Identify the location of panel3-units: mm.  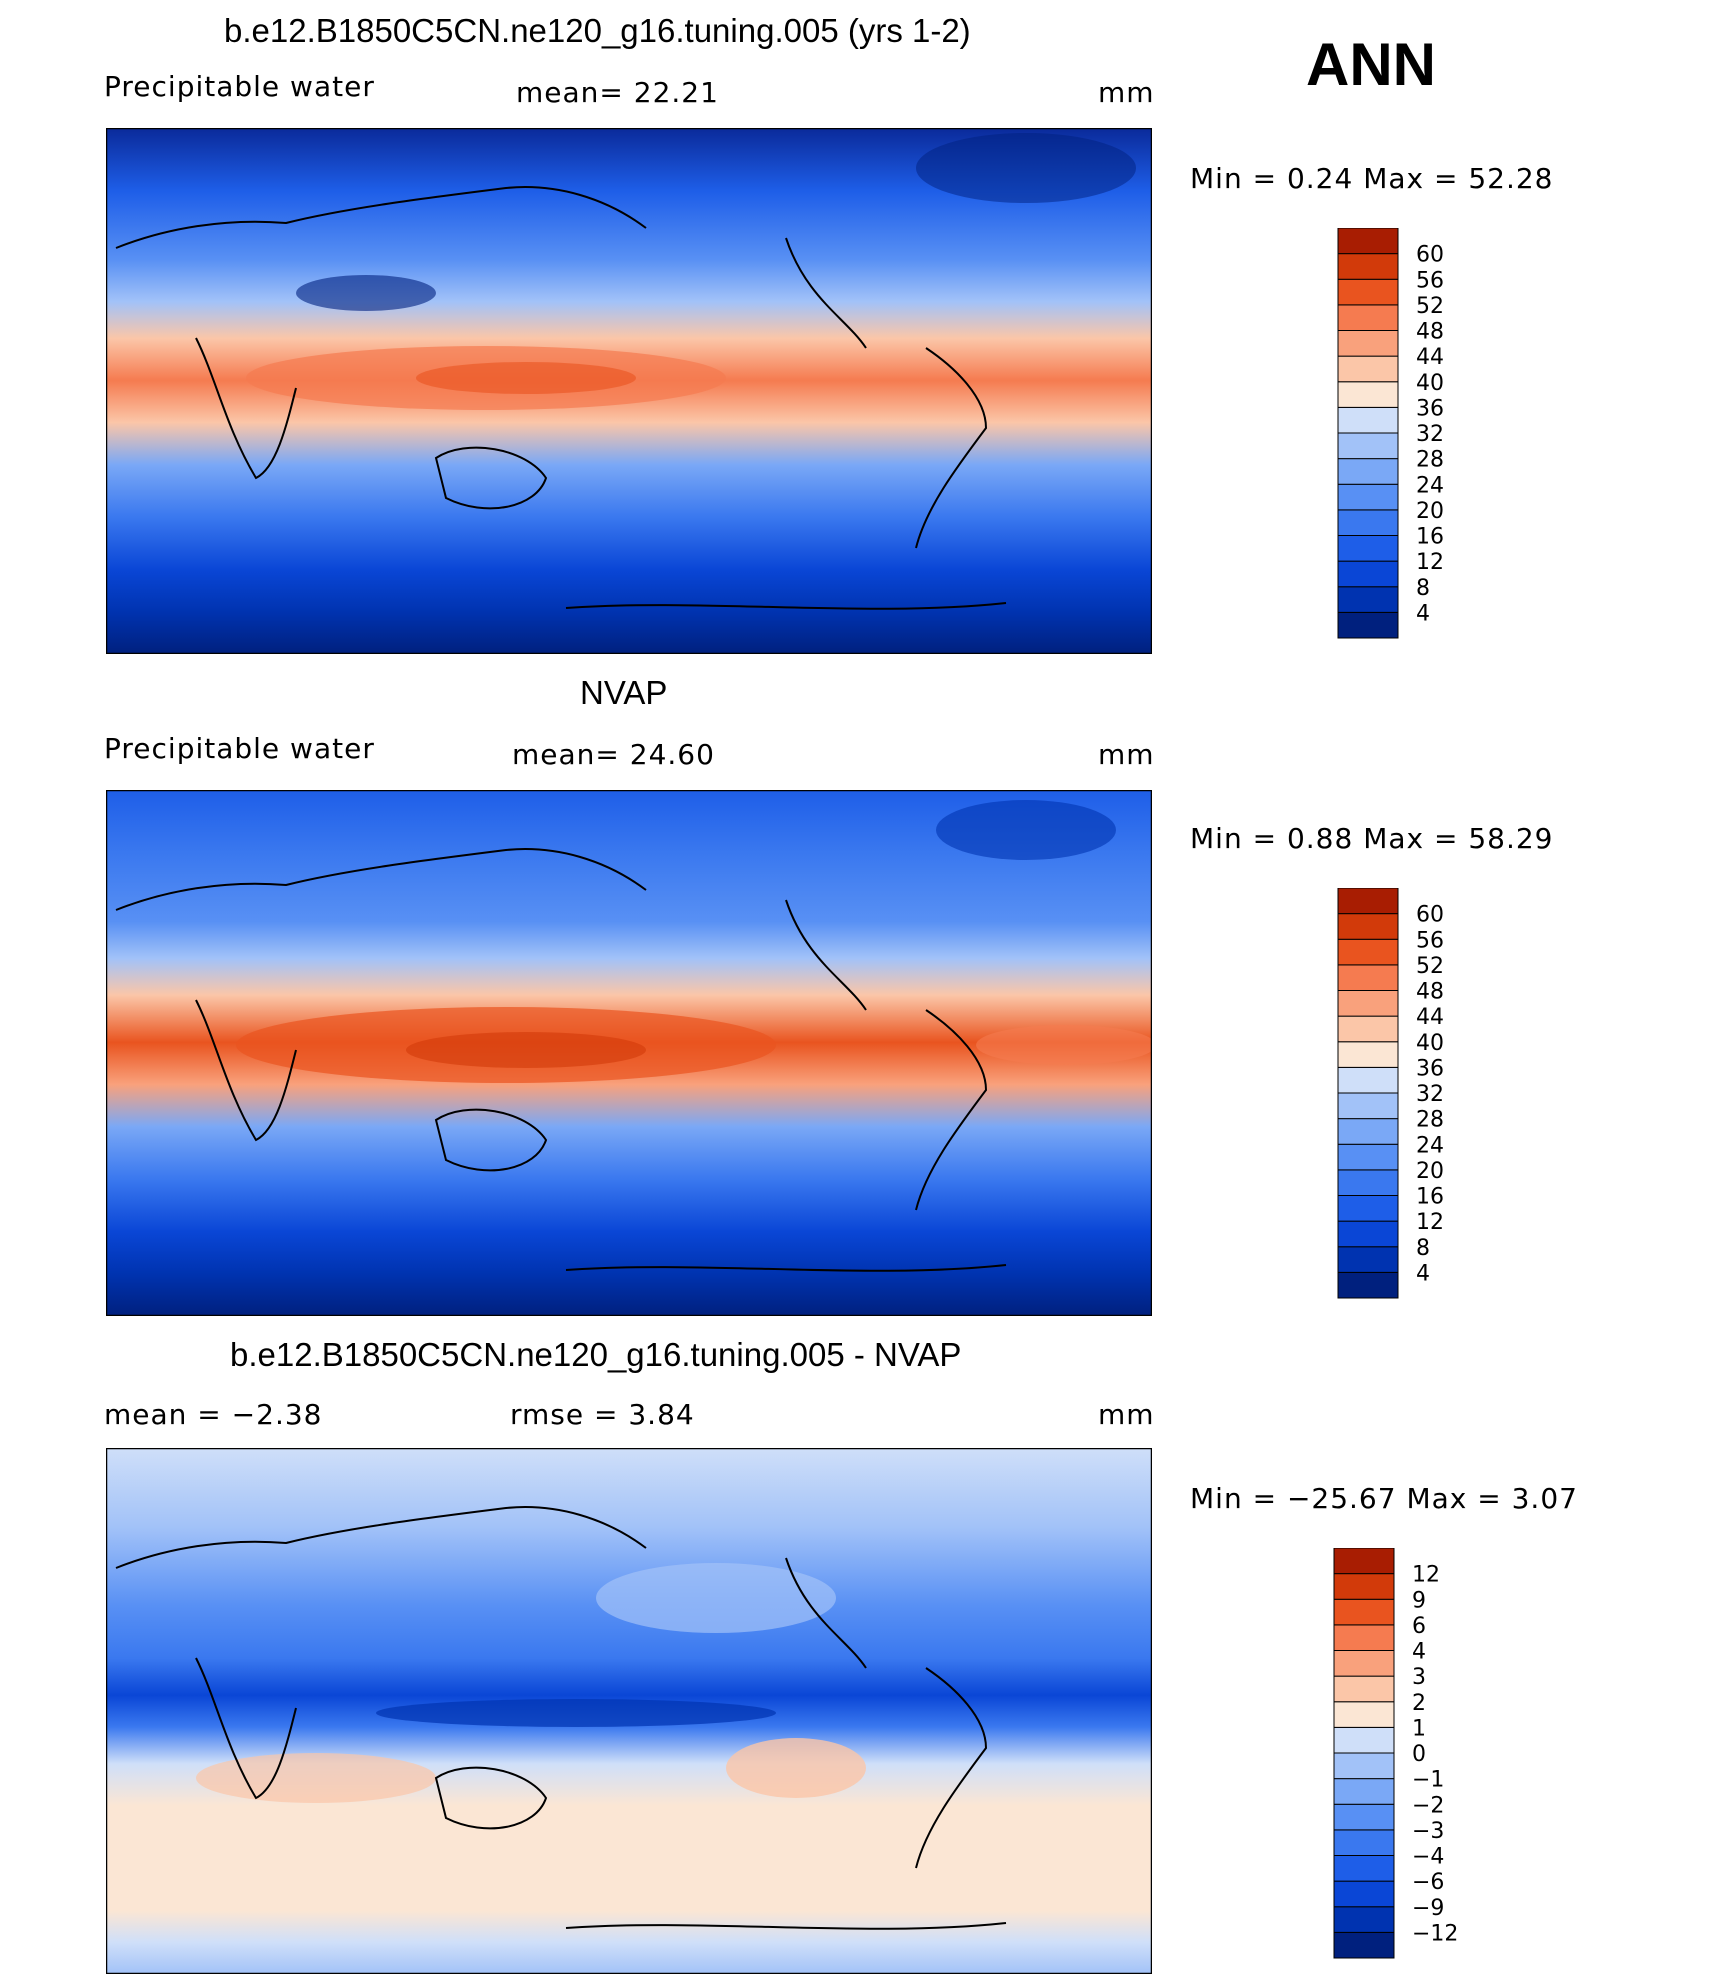
(1126, 1414).